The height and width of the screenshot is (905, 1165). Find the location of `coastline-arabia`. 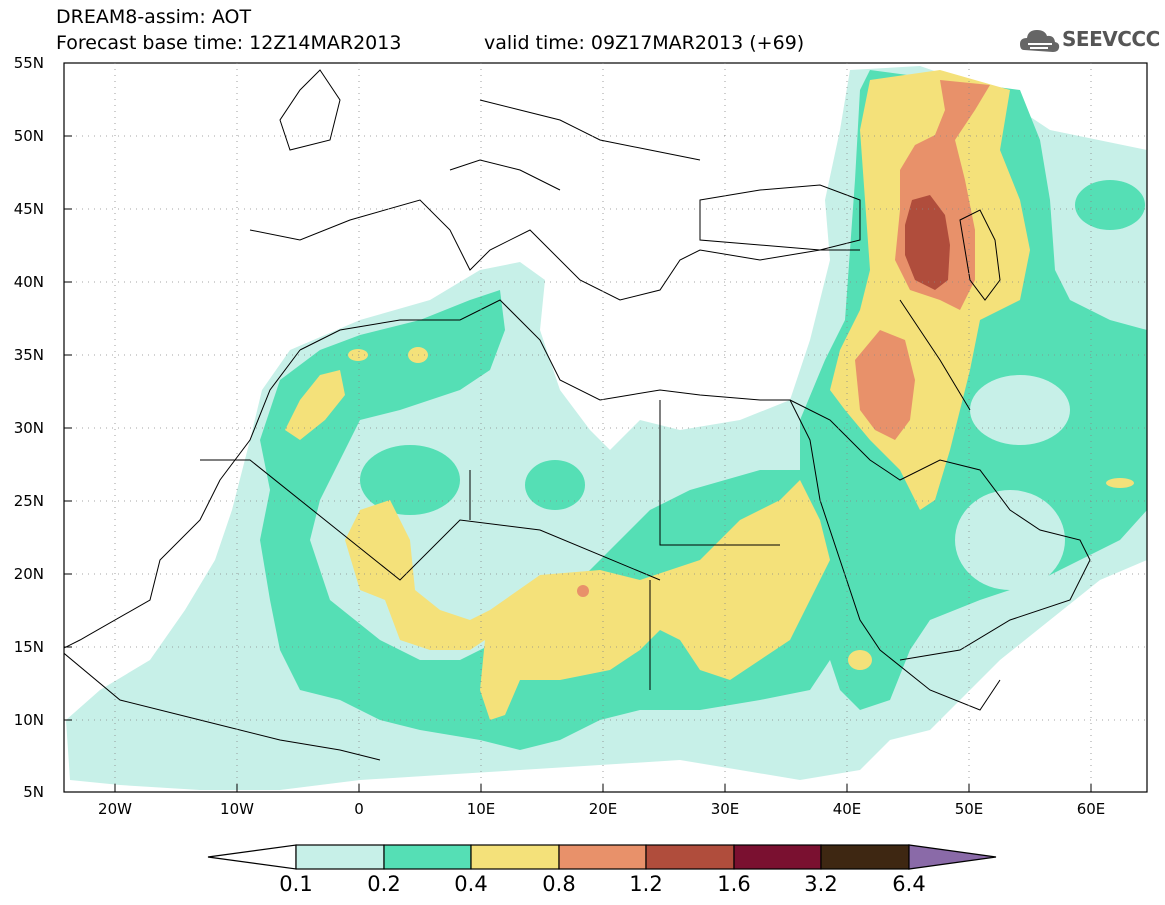

coastline-arabia is located at coordinates (940, 530).